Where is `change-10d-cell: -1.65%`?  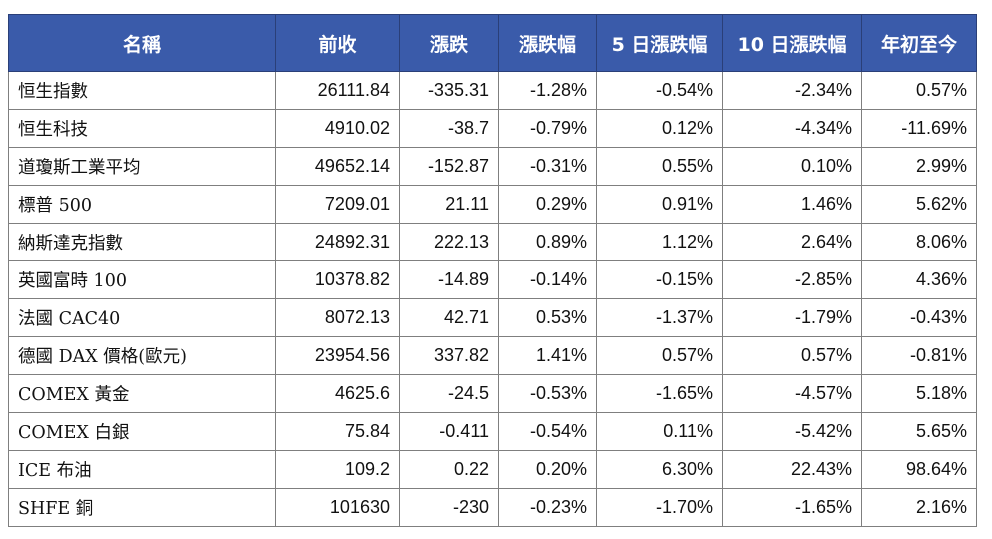 change-10d-cell: -1.65% is located at coordinates (792, 507).